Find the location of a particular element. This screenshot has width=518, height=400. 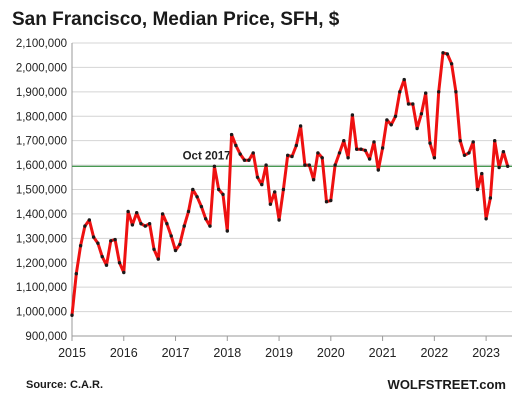

x-tick-label: 2015 is located at coordinates (72, 353).